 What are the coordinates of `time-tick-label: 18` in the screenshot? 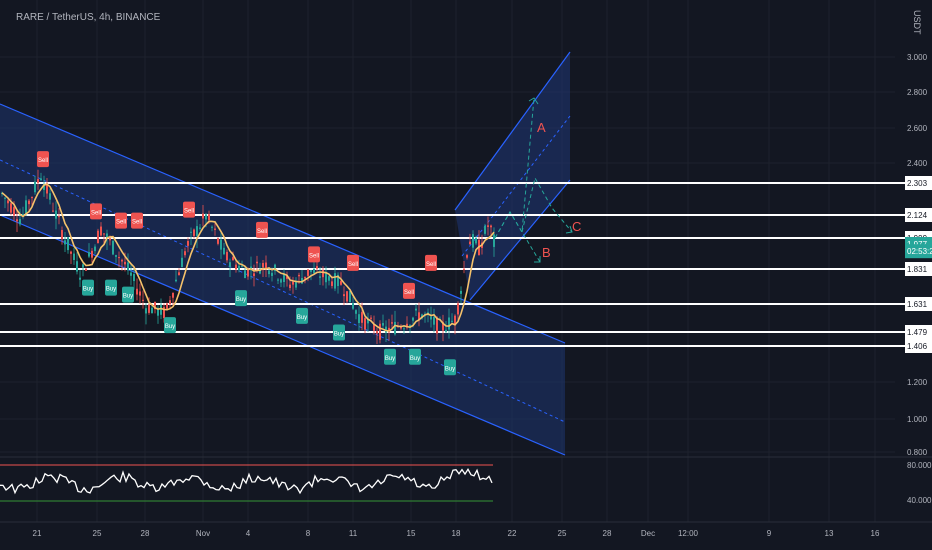 It's located at (456, 533).